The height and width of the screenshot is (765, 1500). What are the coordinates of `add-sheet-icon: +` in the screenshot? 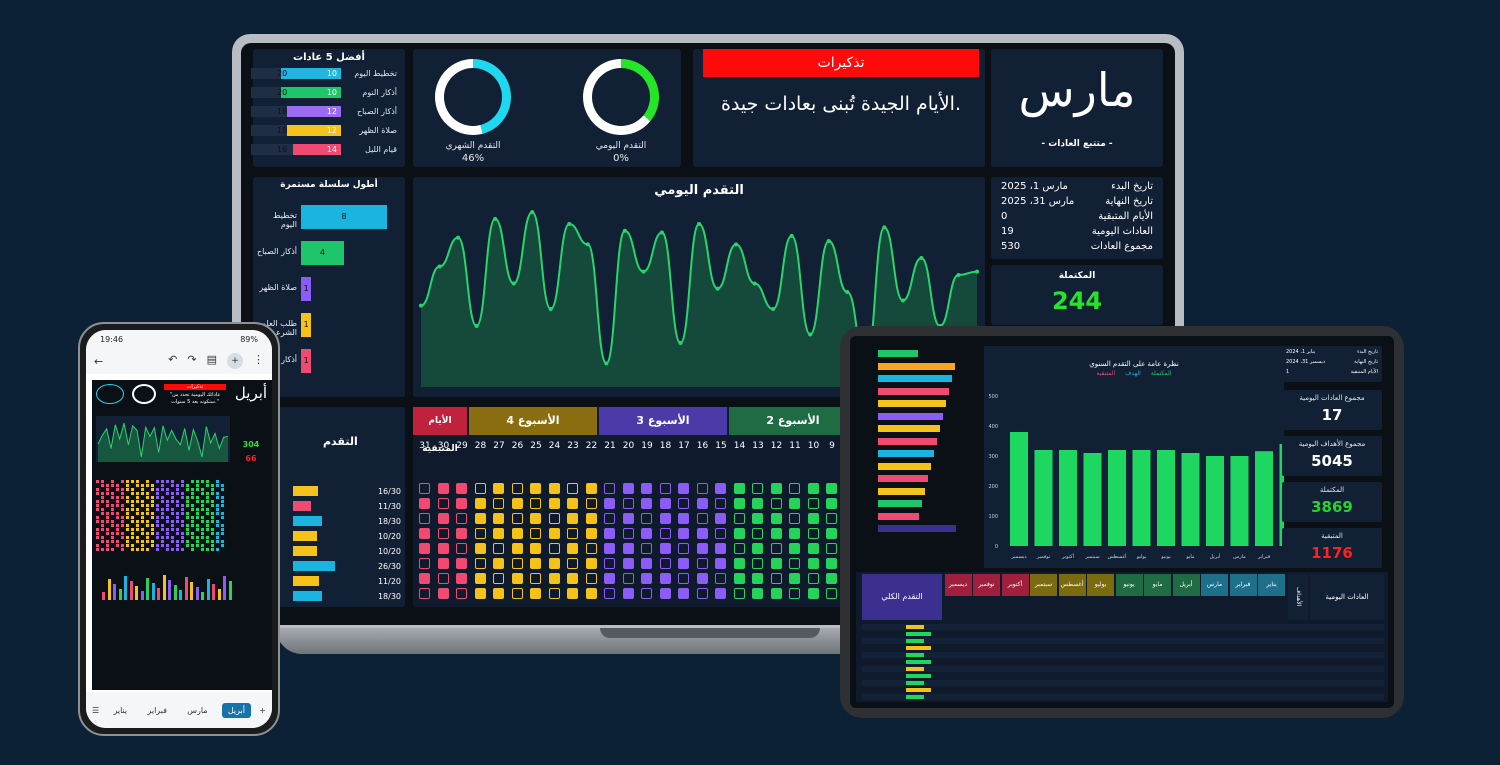 It's located at (262, 710).